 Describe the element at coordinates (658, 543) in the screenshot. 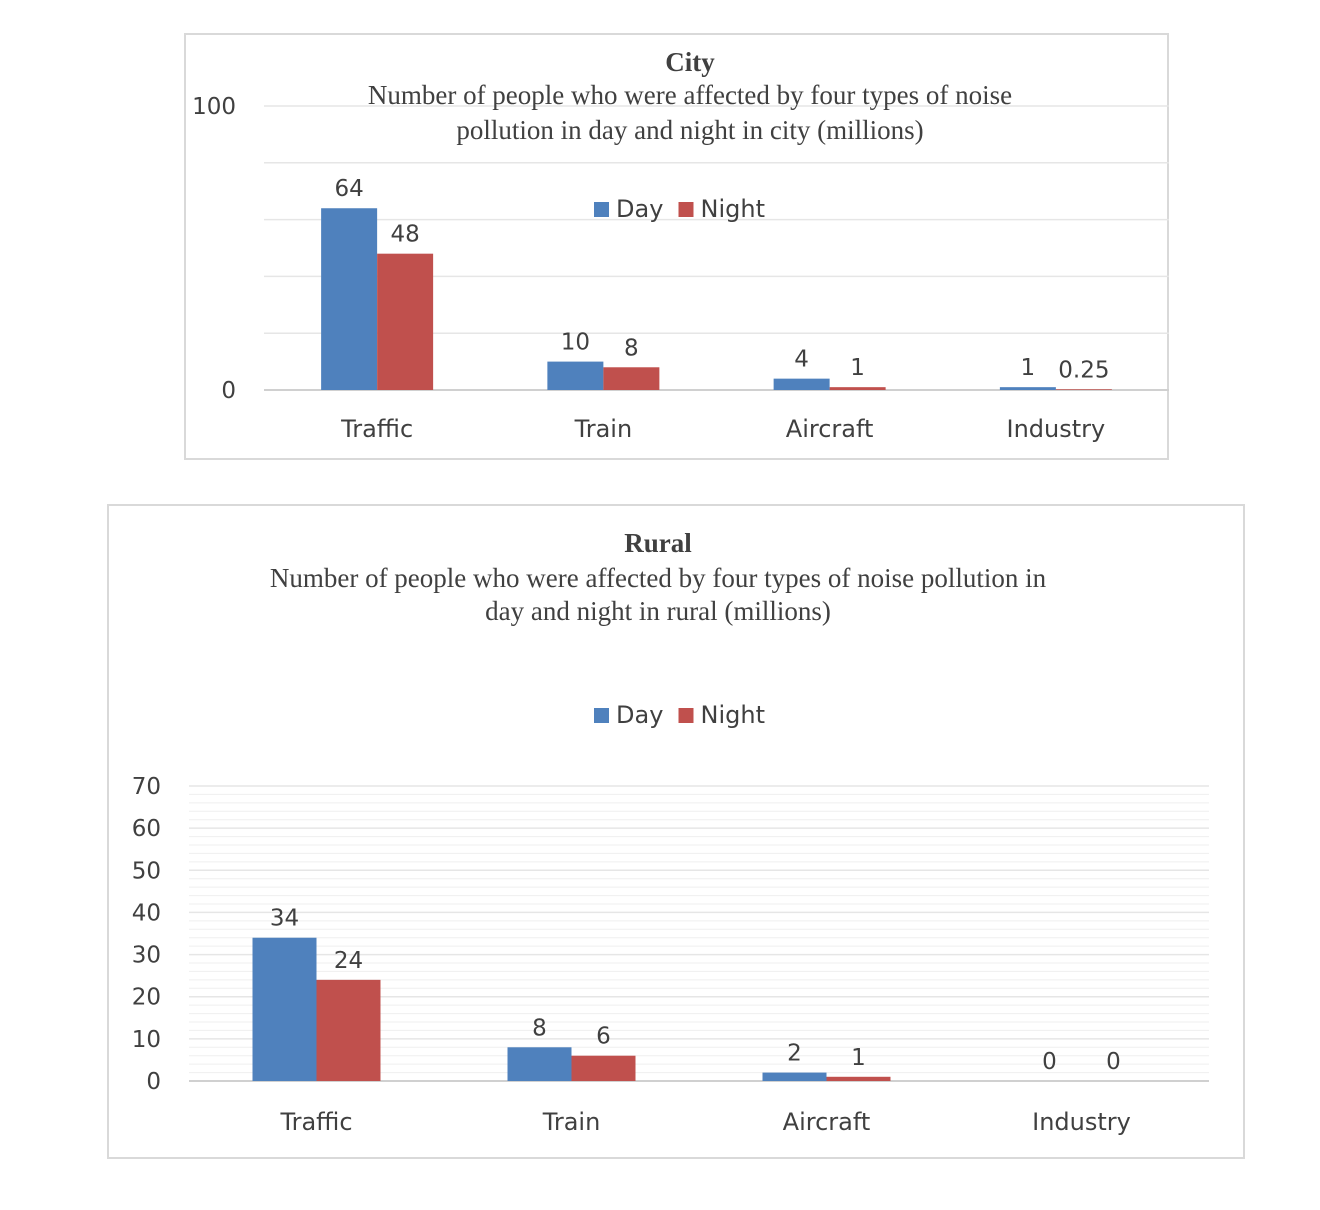

I see `chart-title: Rural` at that location.